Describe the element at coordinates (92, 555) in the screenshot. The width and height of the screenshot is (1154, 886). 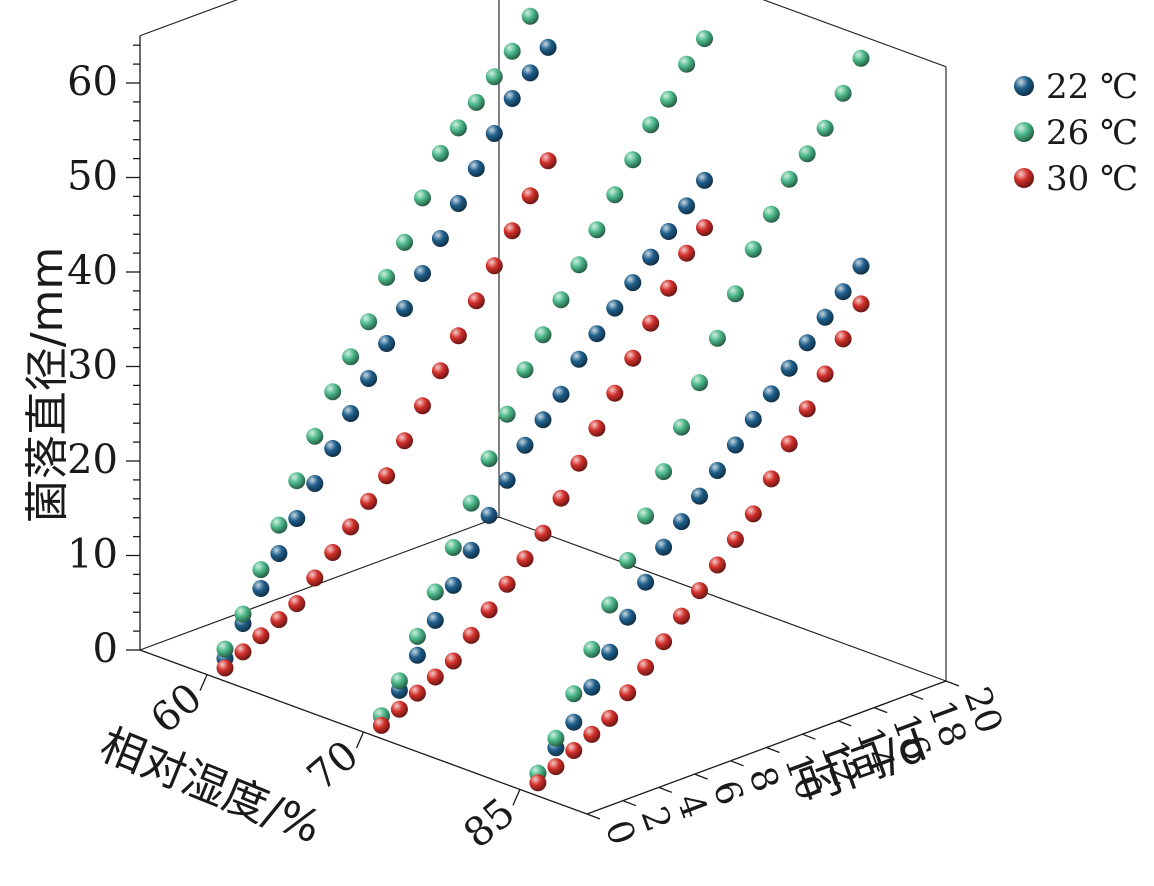
I see `z-tick-label: 10` at that location.